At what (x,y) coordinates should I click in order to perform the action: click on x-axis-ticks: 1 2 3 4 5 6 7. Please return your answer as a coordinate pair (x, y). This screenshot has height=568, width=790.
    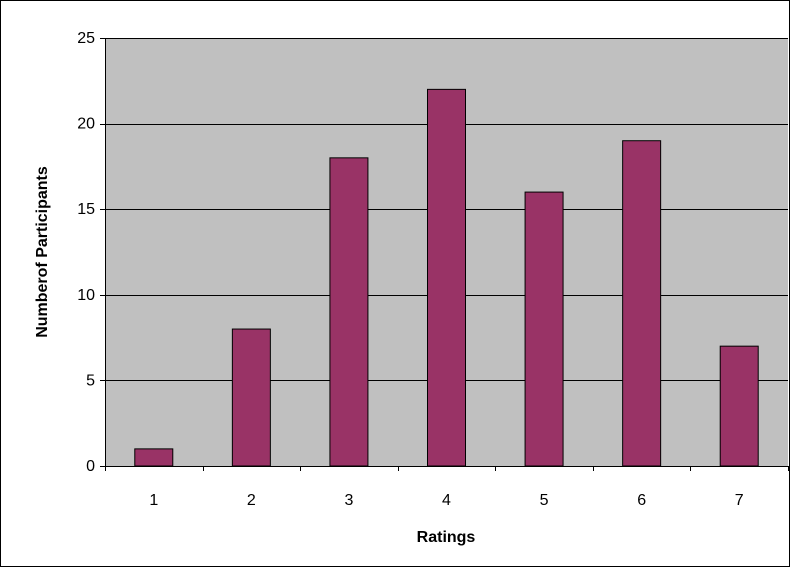
    Looking at the image, I should click on (446, 500).